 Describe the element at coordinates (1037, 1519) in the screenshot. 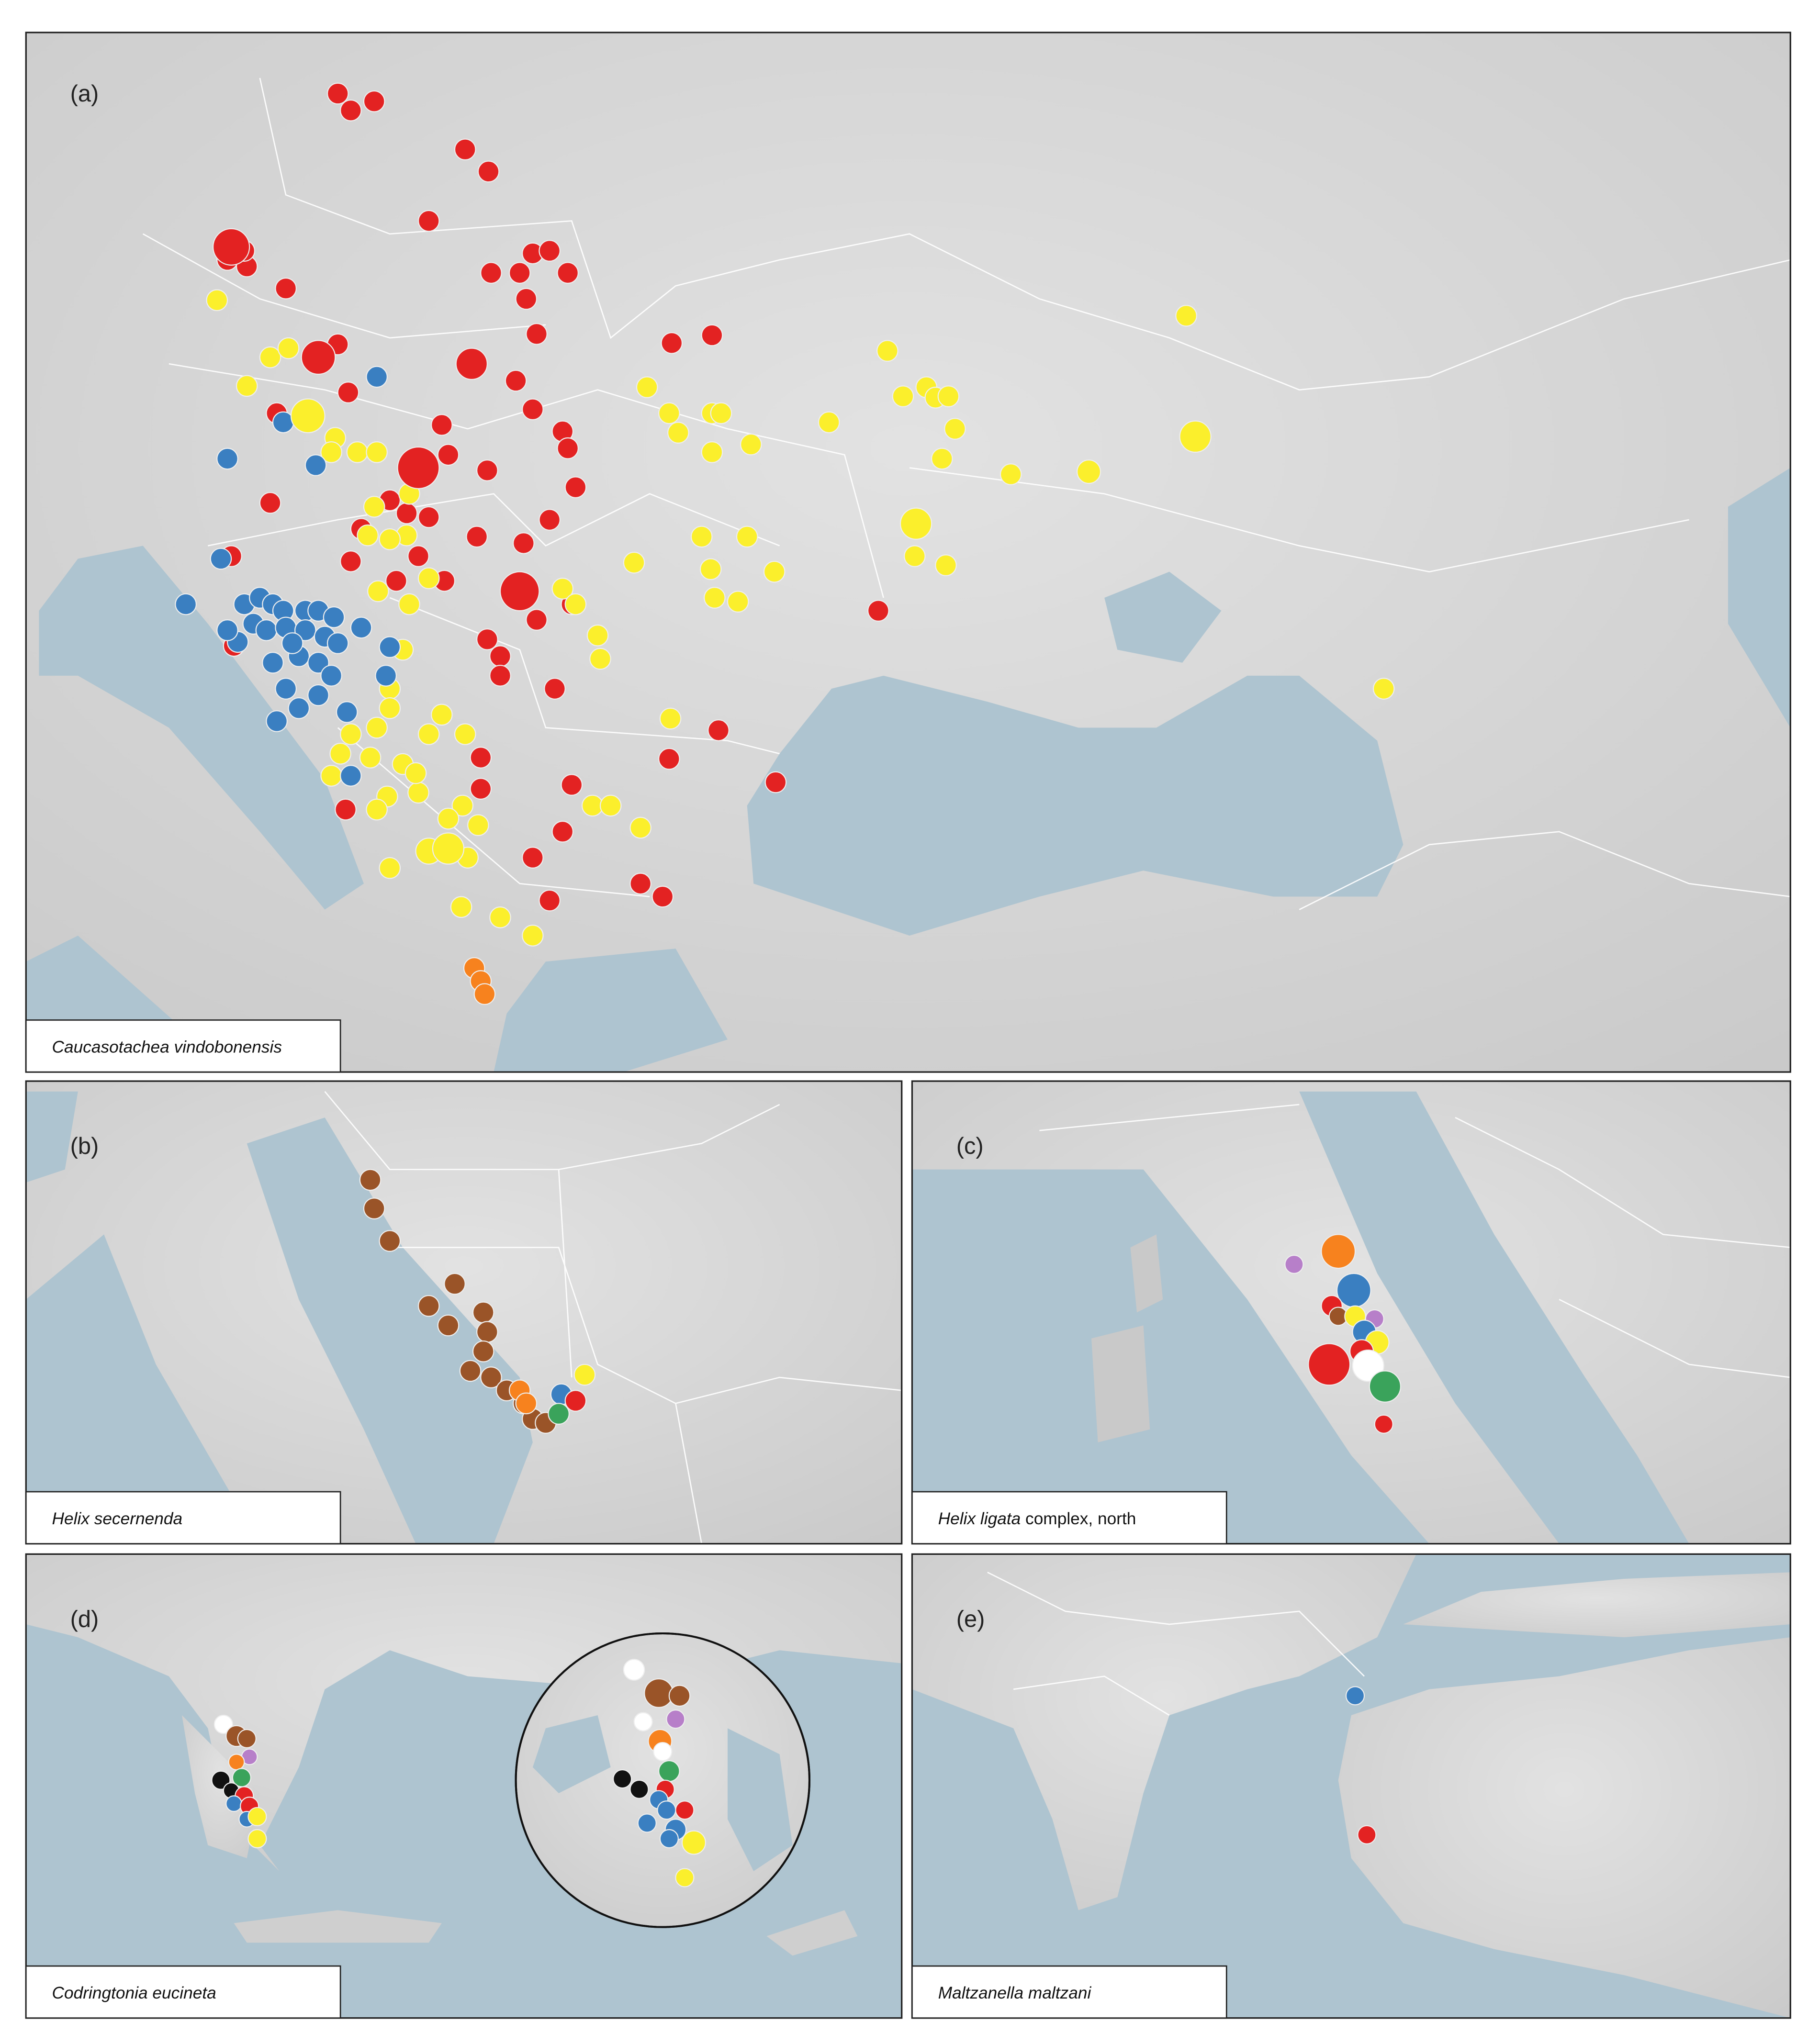

I see `species-name: Helix ligata complex, north` at that location.